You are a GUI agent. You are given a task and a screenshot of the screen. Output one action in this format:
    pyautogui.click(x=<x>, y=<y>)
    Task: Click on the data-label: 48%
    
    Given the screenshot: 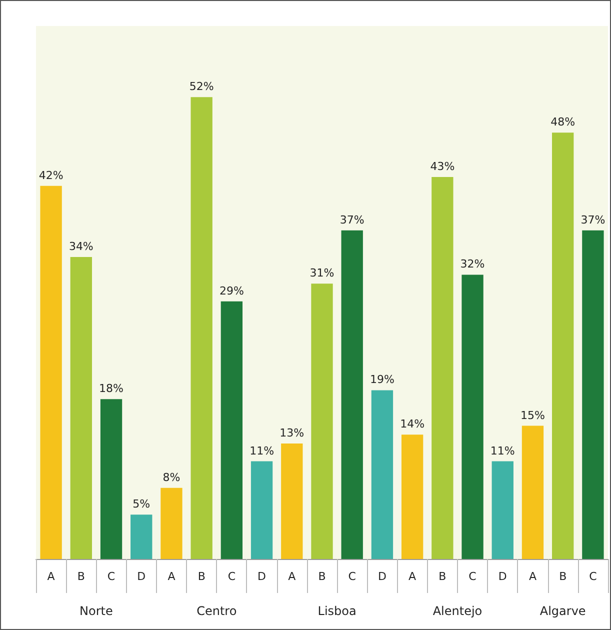 What is the action you would take?
    pyautogui.click(x=563, y=122)
    